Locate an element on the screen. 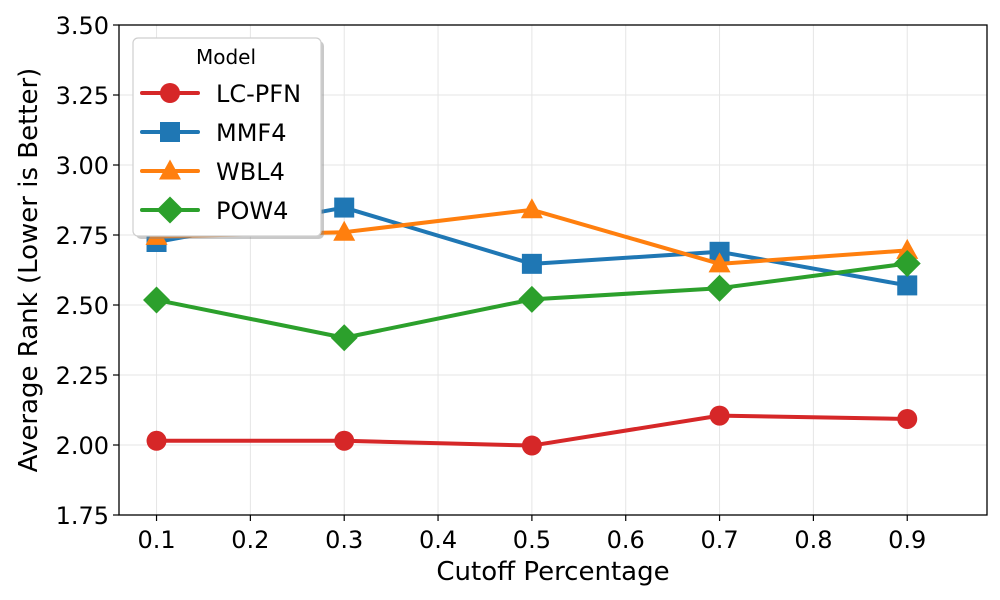 Image resolution: width=1000 pixels, height=600 pixels. legend-box is located at coordinates (227, 137).